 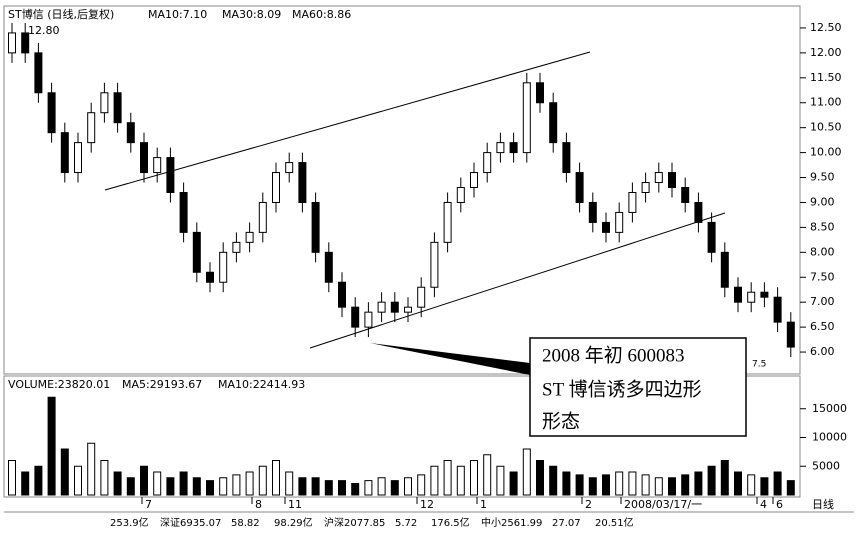 What do you see at coordinates (511, 522) in the screenshot?
I see `status-item: 中小2561.99` at bounding box center [511, 522].